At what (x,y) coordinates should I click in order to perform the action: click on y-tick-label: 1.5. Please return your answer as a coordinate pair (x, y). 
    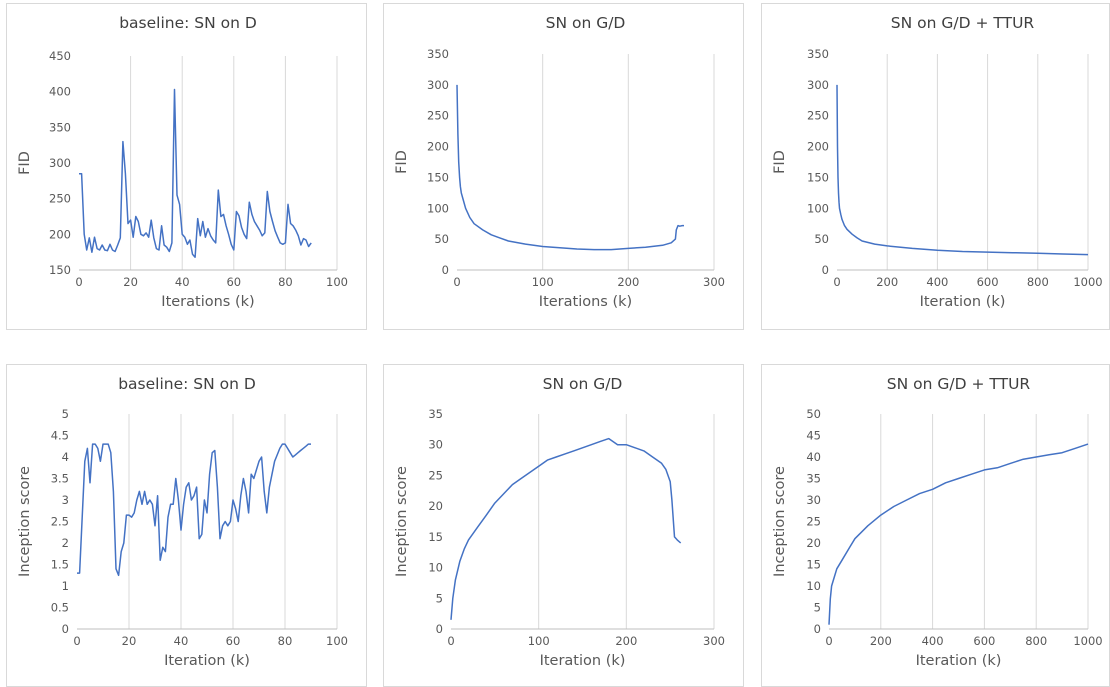
    Looking at the image, I should click on (60, 565).